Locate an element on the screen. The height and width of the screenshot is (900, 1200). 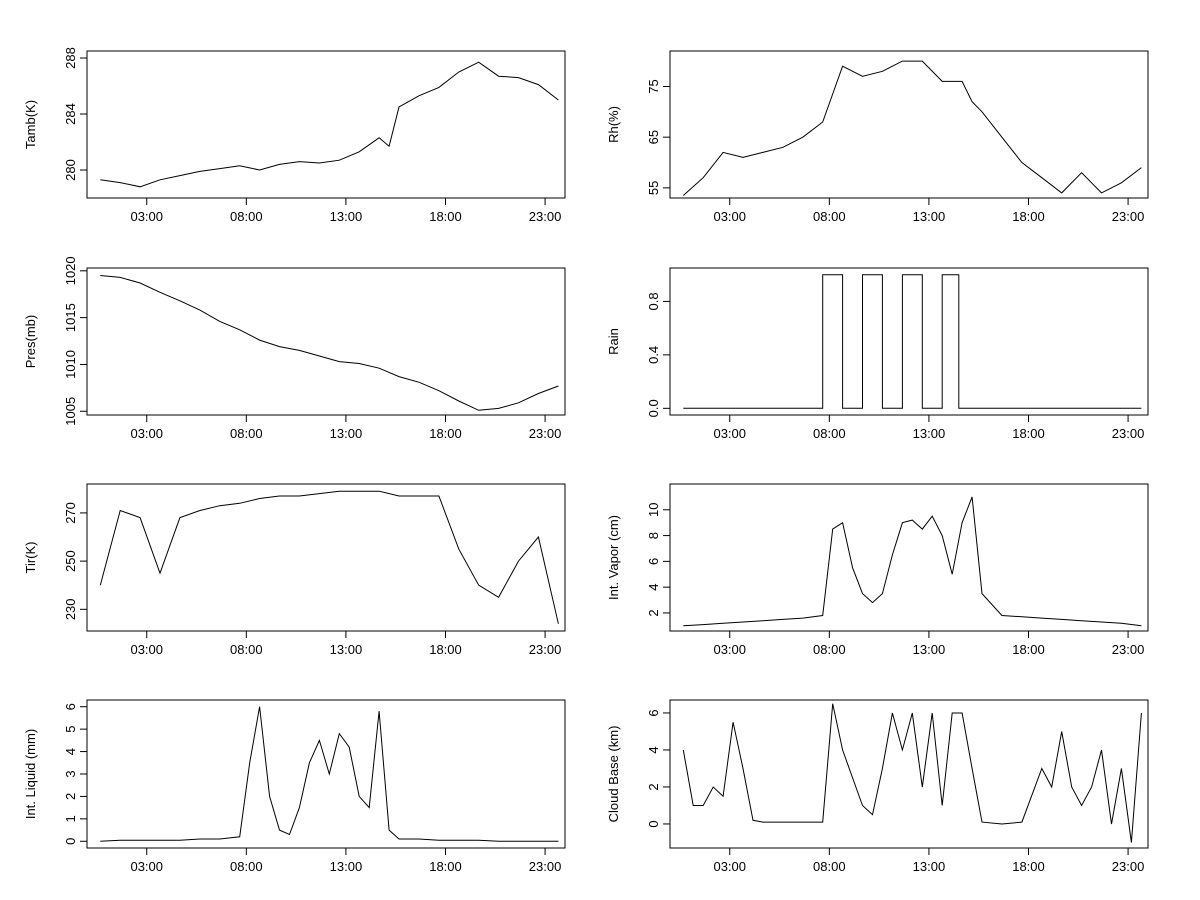
y-axis-label: Rh(%) is located at coordinates (613, 124).